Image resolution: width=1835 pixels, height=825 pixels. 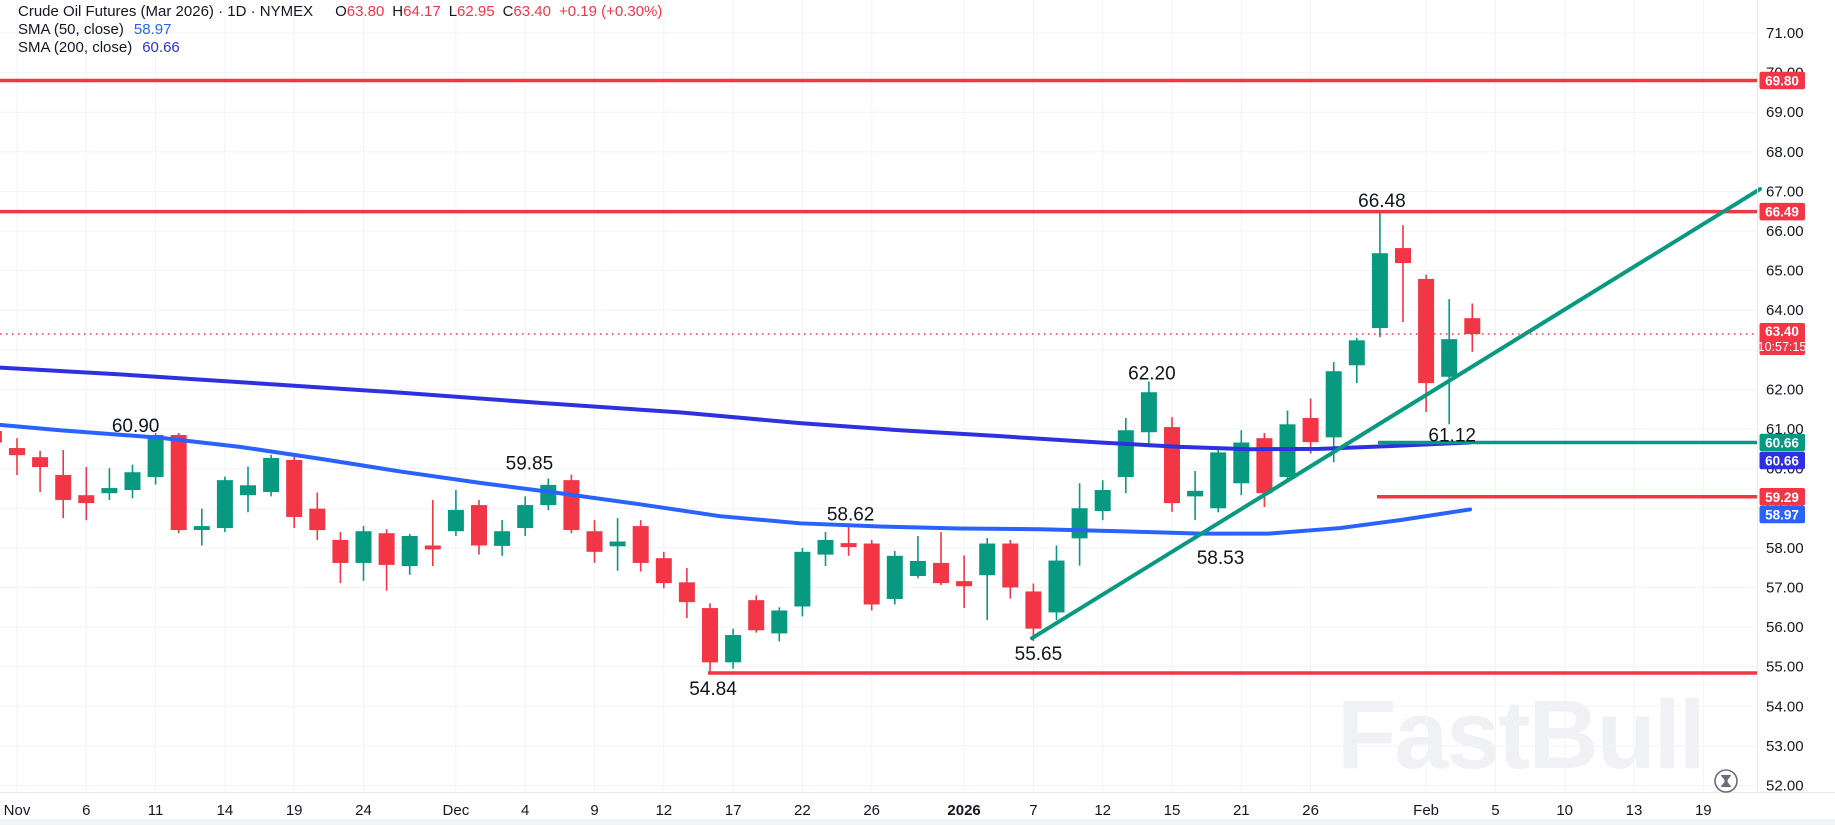 What do you see at coordinates (963, 810) in the screenshot?
I see `time-tick-label: 2026` at bounding box center [963, 810].